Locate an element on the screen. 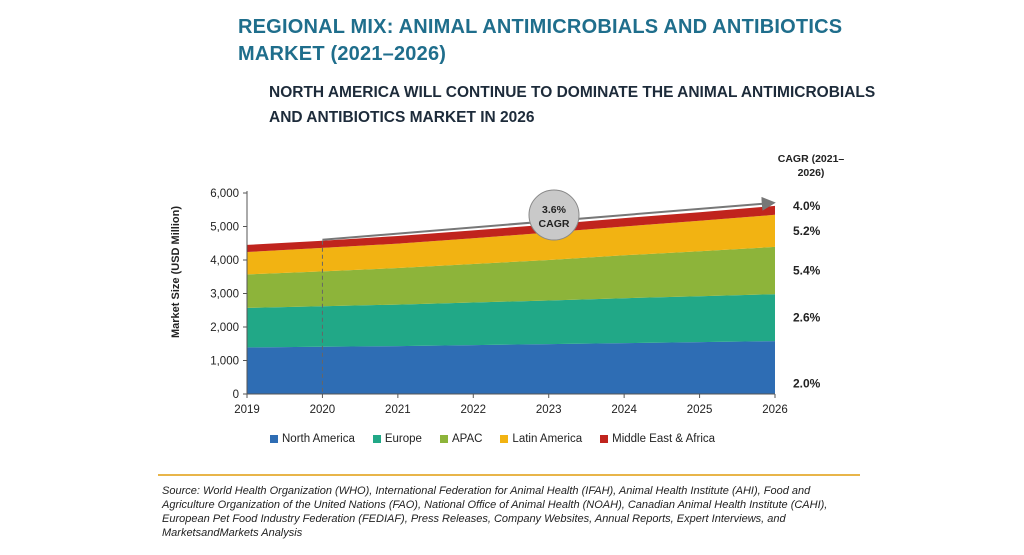  legend-item: North America is located at coordinates (312, 439).